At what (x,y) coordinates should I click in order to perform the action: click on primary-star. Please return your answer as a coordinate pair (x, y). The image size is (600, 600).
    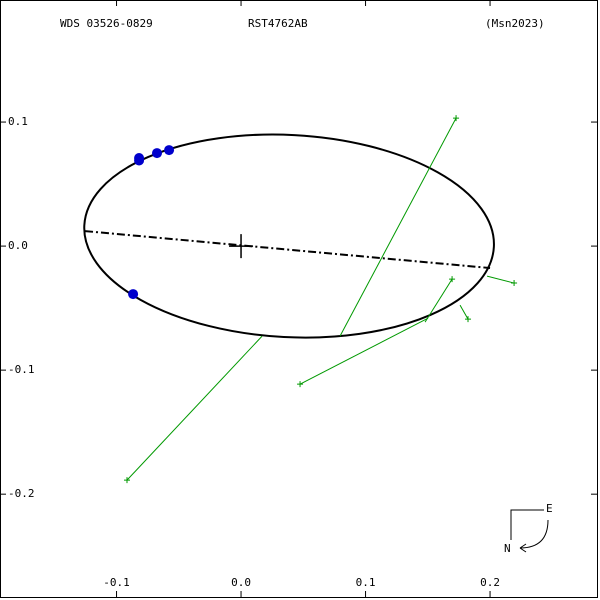
    Looking at the image, I should click on (241, 246).